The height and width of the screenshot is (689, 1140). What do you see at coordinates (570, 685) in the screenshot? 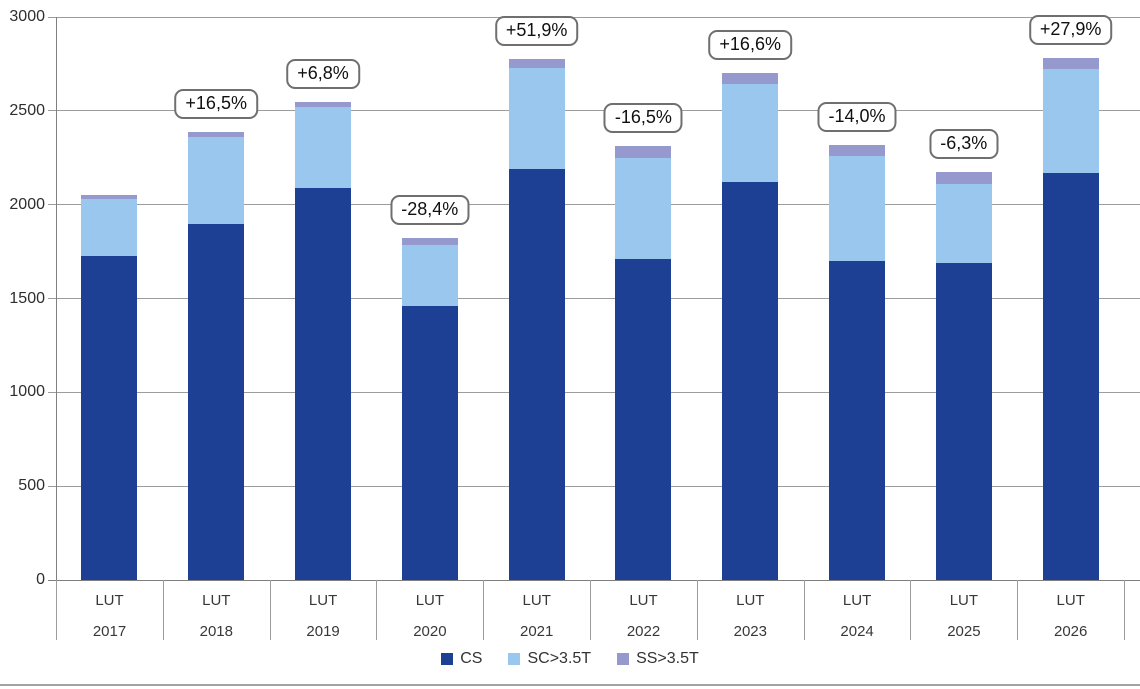
I see `bottom-divider-line` at bounding box center [570, 685].